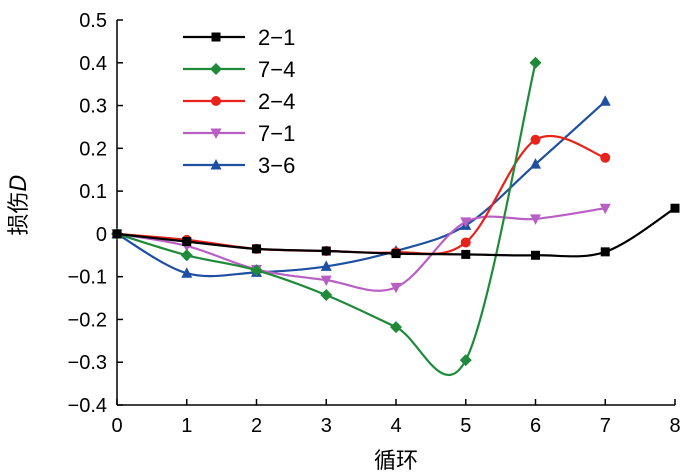  What do you see at coordinates (326, 426) in the screenshot?
I see `x-tick-label: 3` at bounding box center [326, 426].